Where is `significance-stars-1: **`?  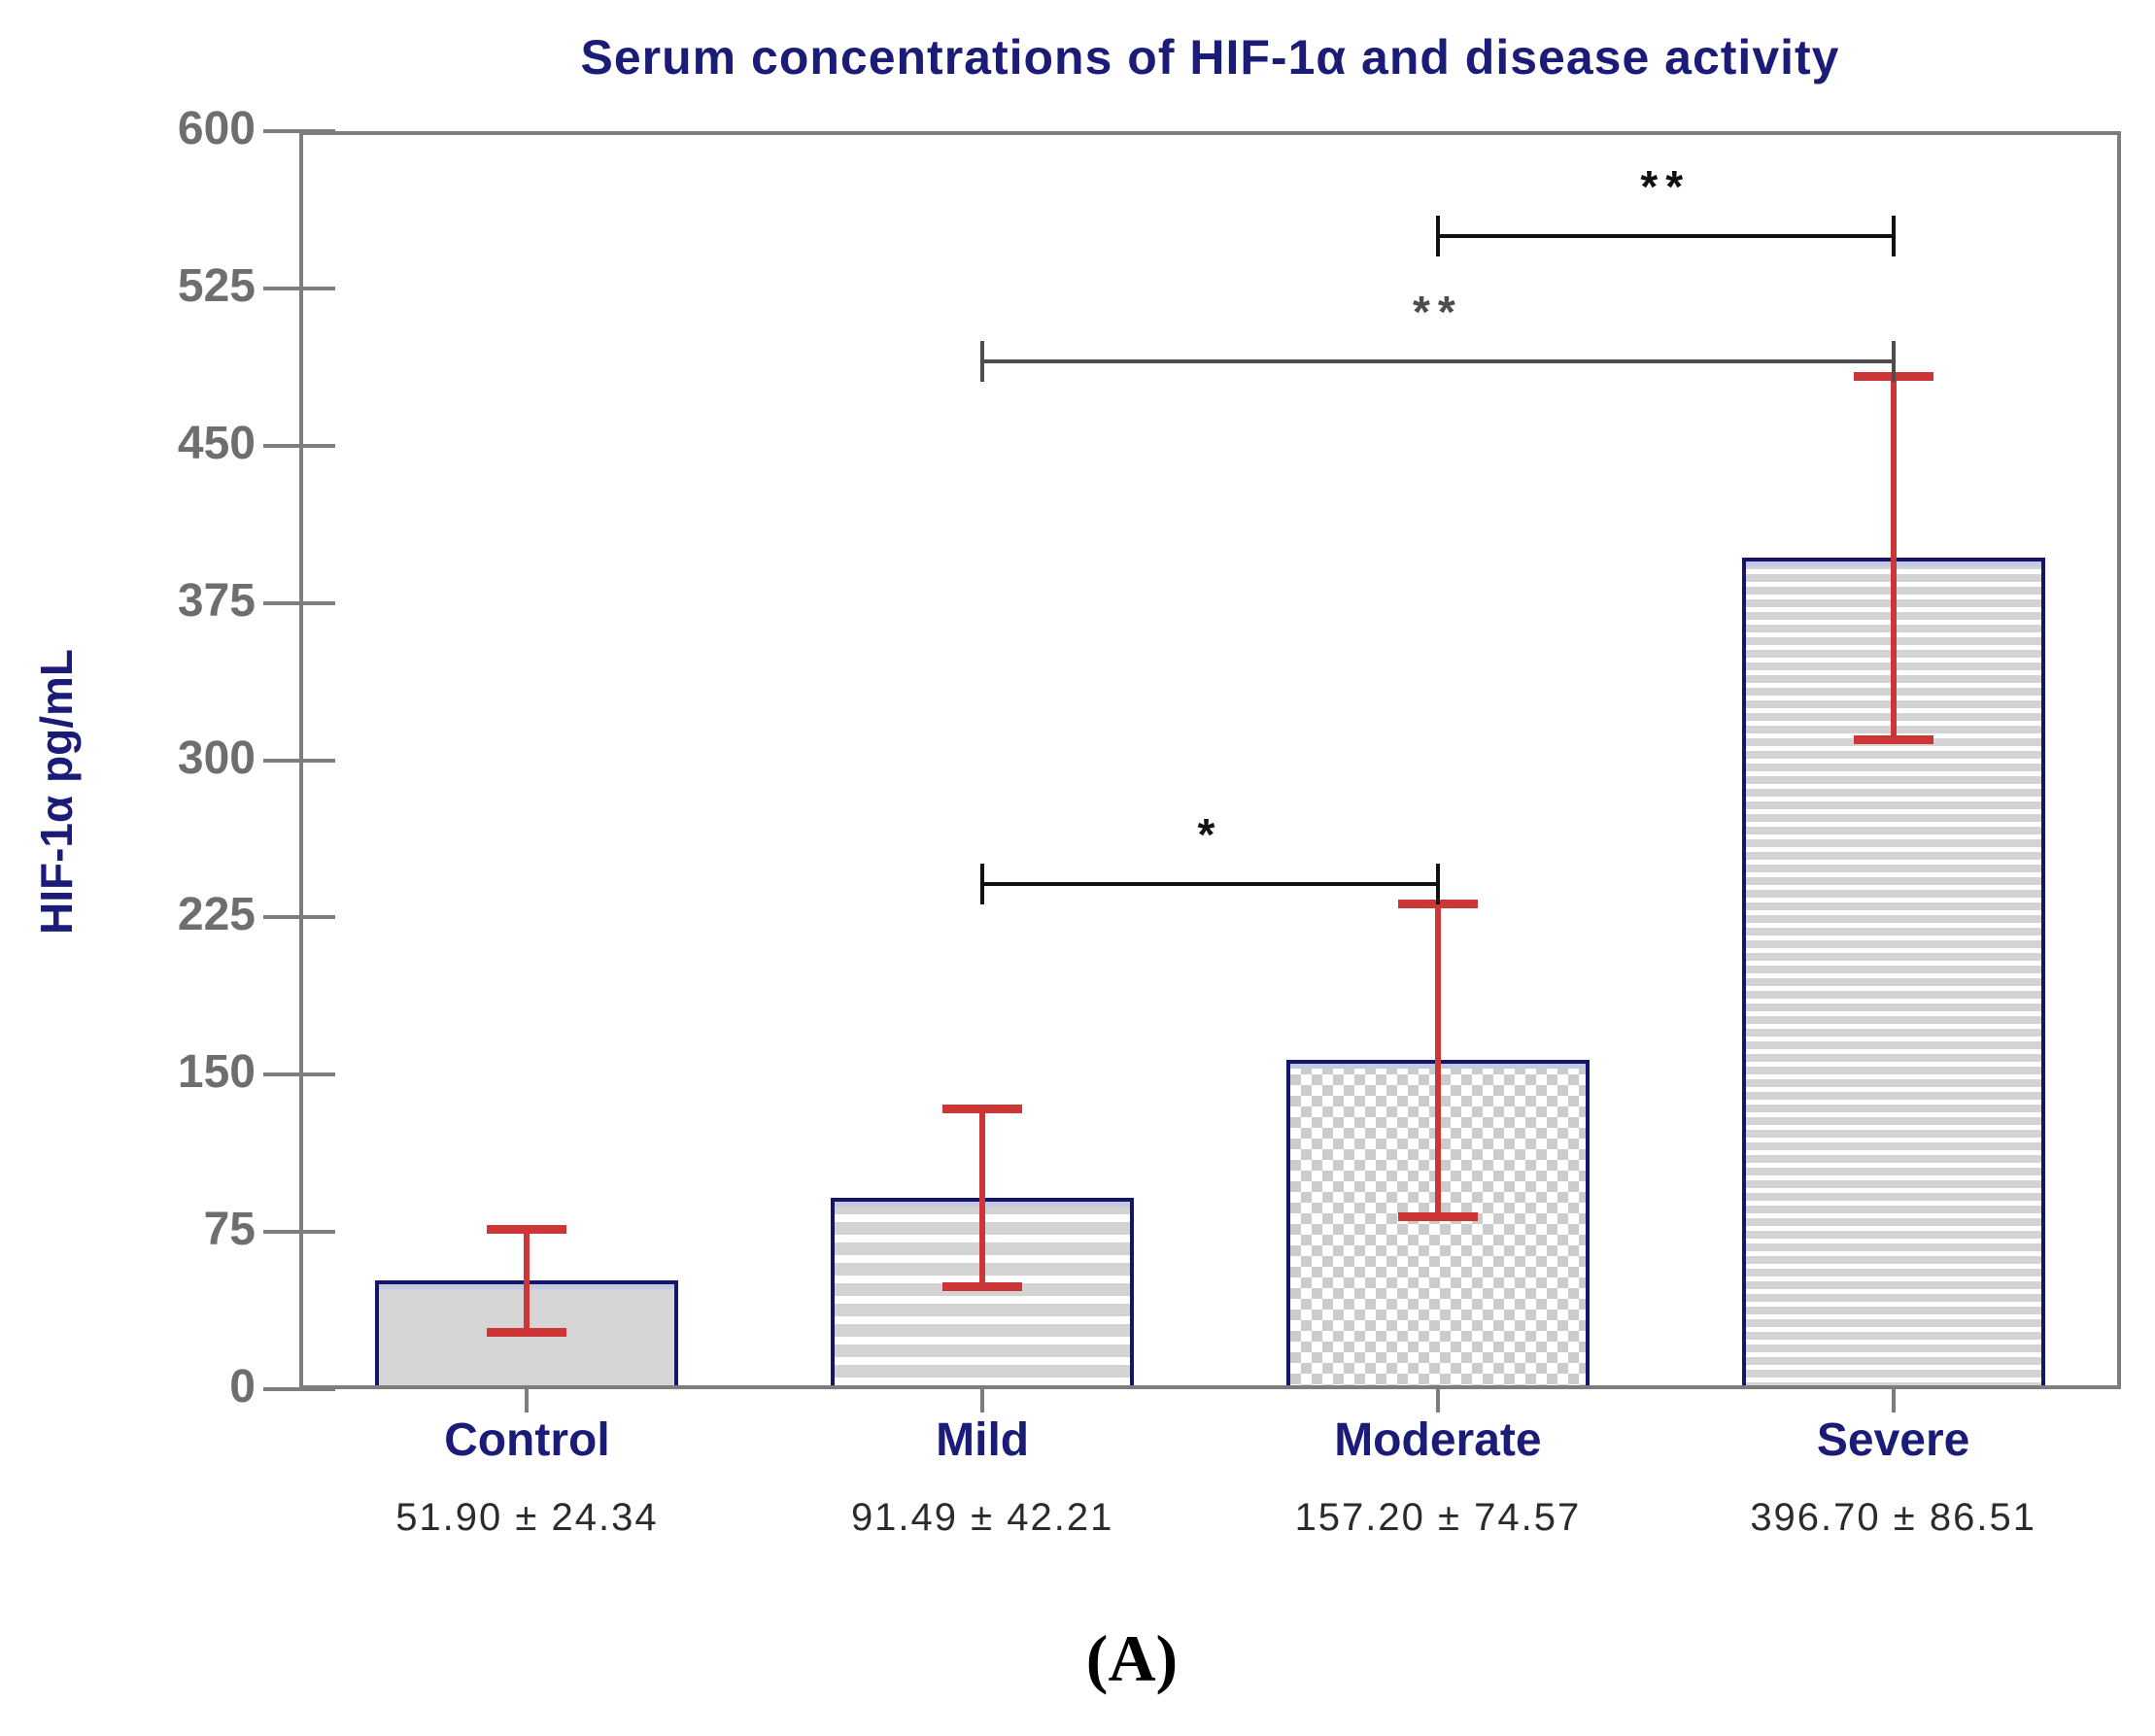
significance-stars-1: ** is located at coordinates (1666, 186).